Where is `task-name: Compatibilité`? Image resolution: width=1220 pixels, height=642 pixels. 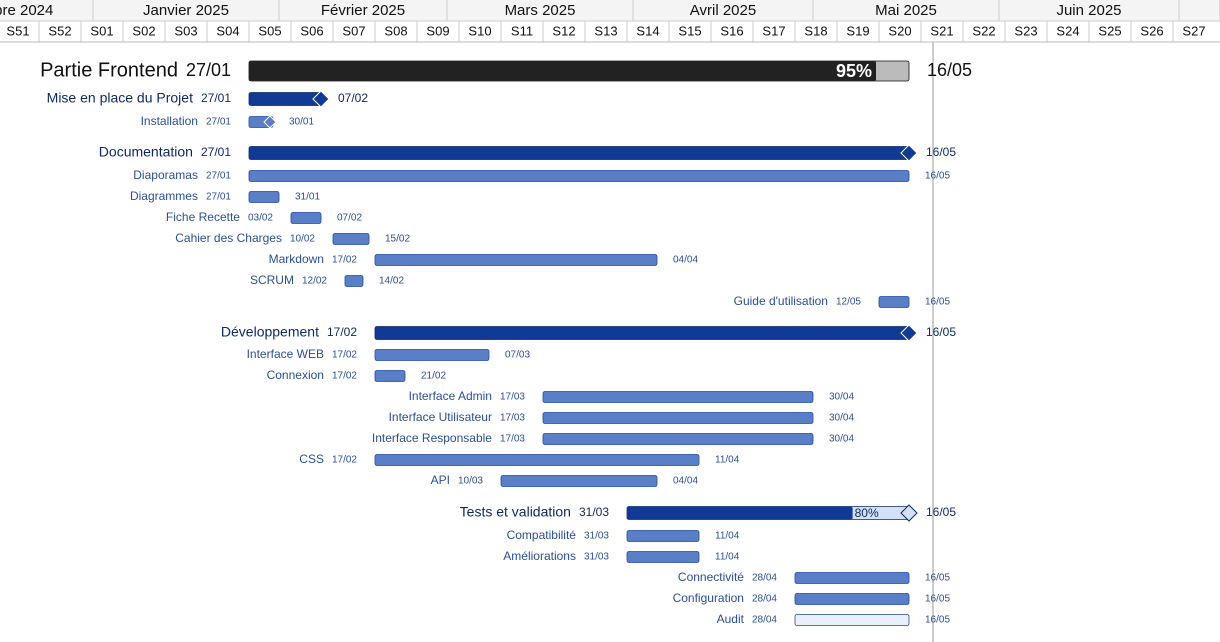
task-name: Compatibilité is located at coordinates (542, 535).